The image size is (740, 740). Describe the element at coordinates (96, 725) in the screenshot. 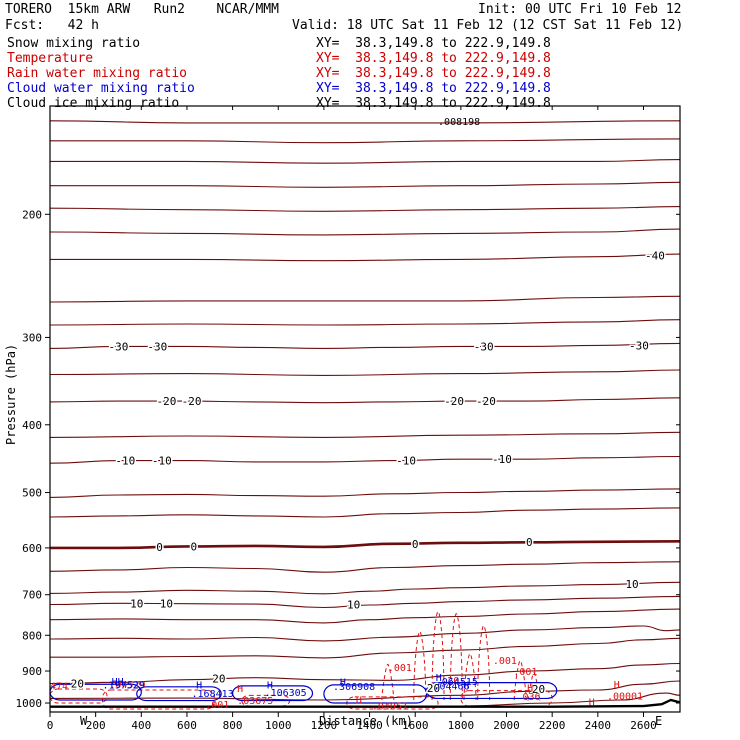

I see `x-tick-label-1: 200` at that location.